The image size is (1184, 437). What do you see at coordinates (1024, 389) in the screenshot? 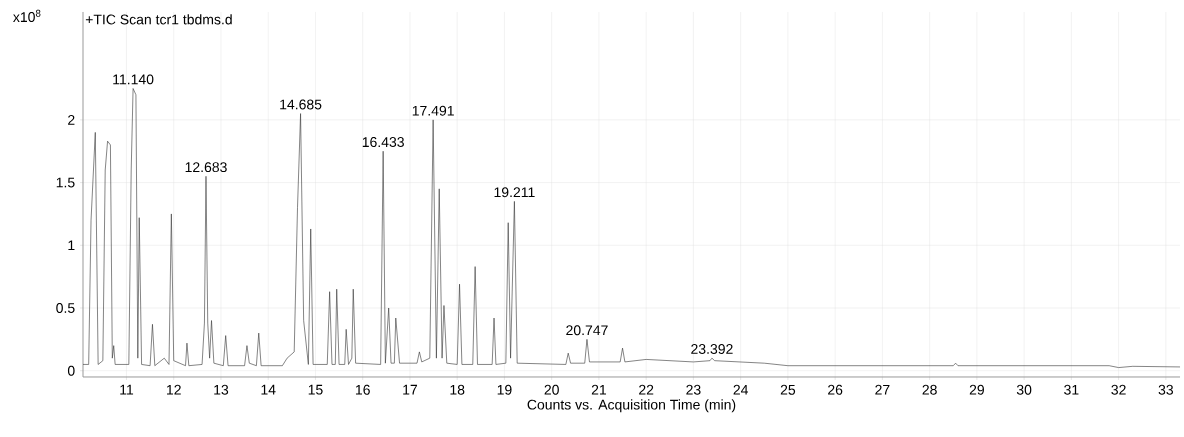
I see `x-tick-label: 30` at bounding box center [1024, 389].